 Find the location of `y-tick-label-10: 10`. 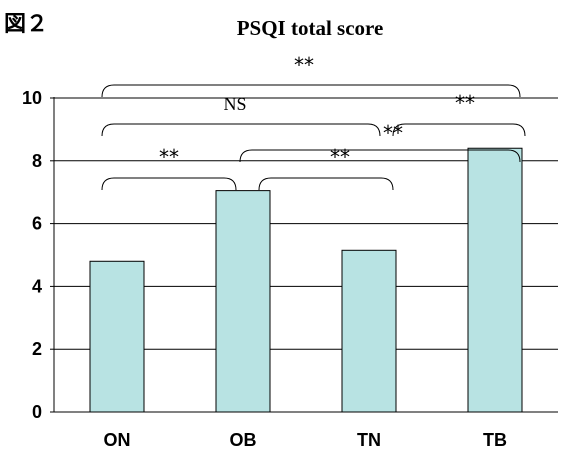

y-tick-label-10: 10 is located at coordinates (32, 98).